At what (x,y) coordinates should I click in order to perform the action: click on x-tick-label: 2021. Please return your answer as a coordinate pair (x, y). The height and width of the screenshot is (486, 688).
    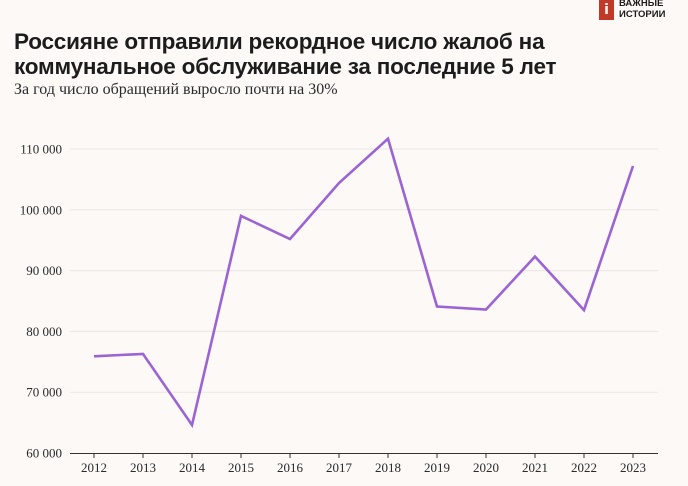
    Looking at the image, I should click on (535, 467).